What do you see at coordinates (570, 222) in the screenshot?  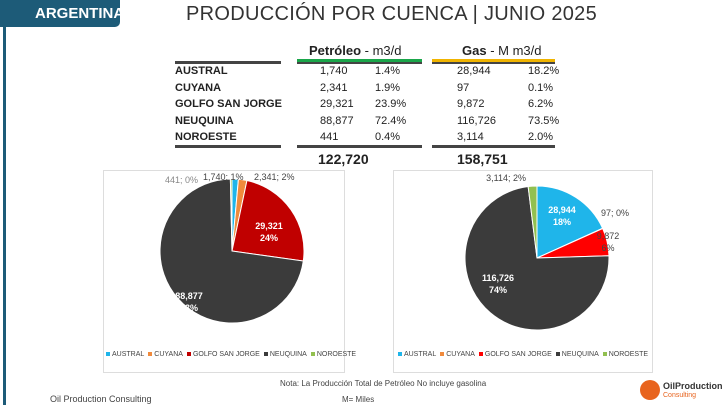 I see `pie-slice-austral` at bounding box center [570, 222].